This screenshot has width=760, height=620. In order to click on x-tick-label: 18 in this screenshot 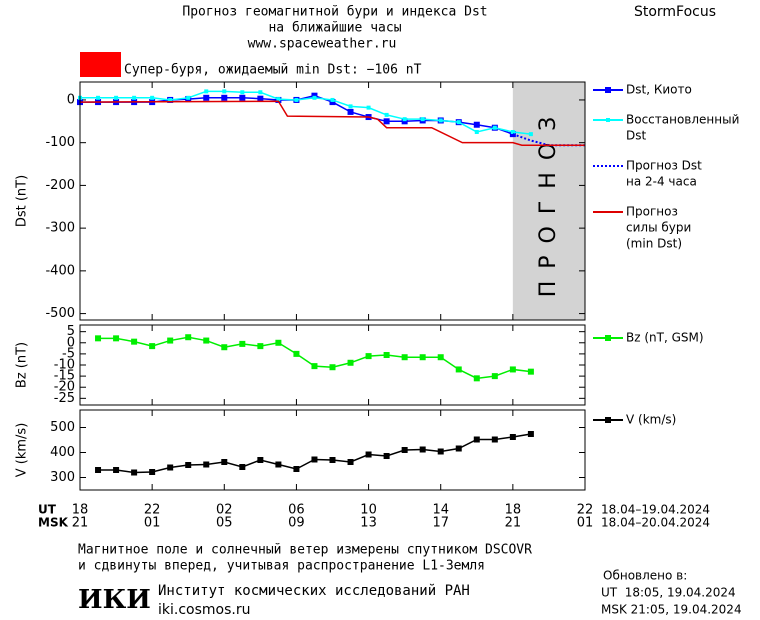, I will do `click(80, 510)`.